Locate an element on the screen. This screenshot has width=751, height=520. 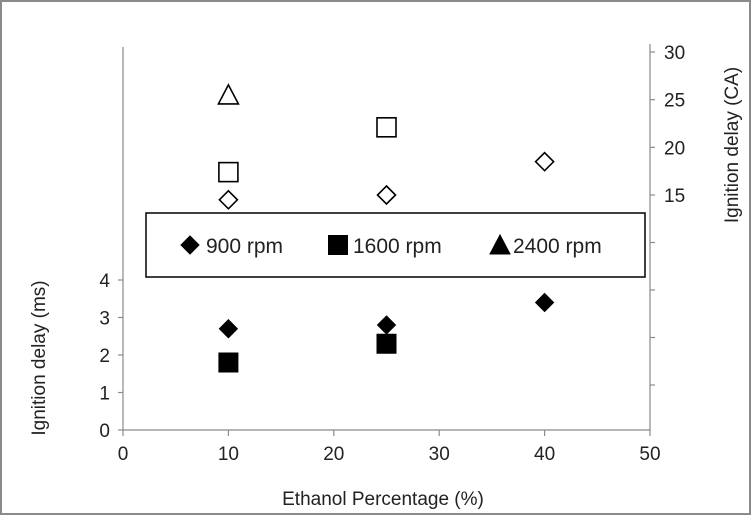
x-tick-label: 30 is located at coordinates (439, 454).